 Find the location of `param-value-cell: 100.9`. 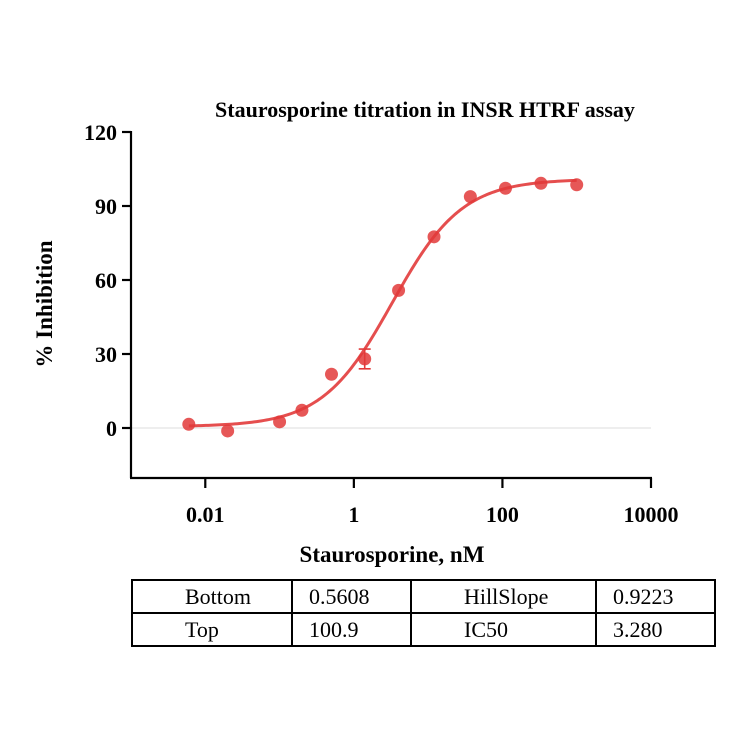

param-value-cell: 100.9 is located at coordinates (351, 629).